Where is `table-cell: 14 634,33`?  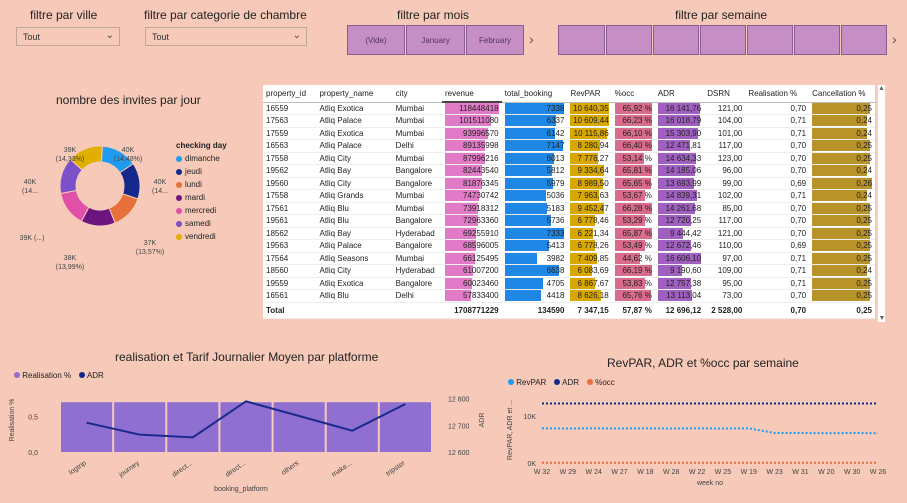 table-cell: 14 634,33 is located at coordinates (679, 158).